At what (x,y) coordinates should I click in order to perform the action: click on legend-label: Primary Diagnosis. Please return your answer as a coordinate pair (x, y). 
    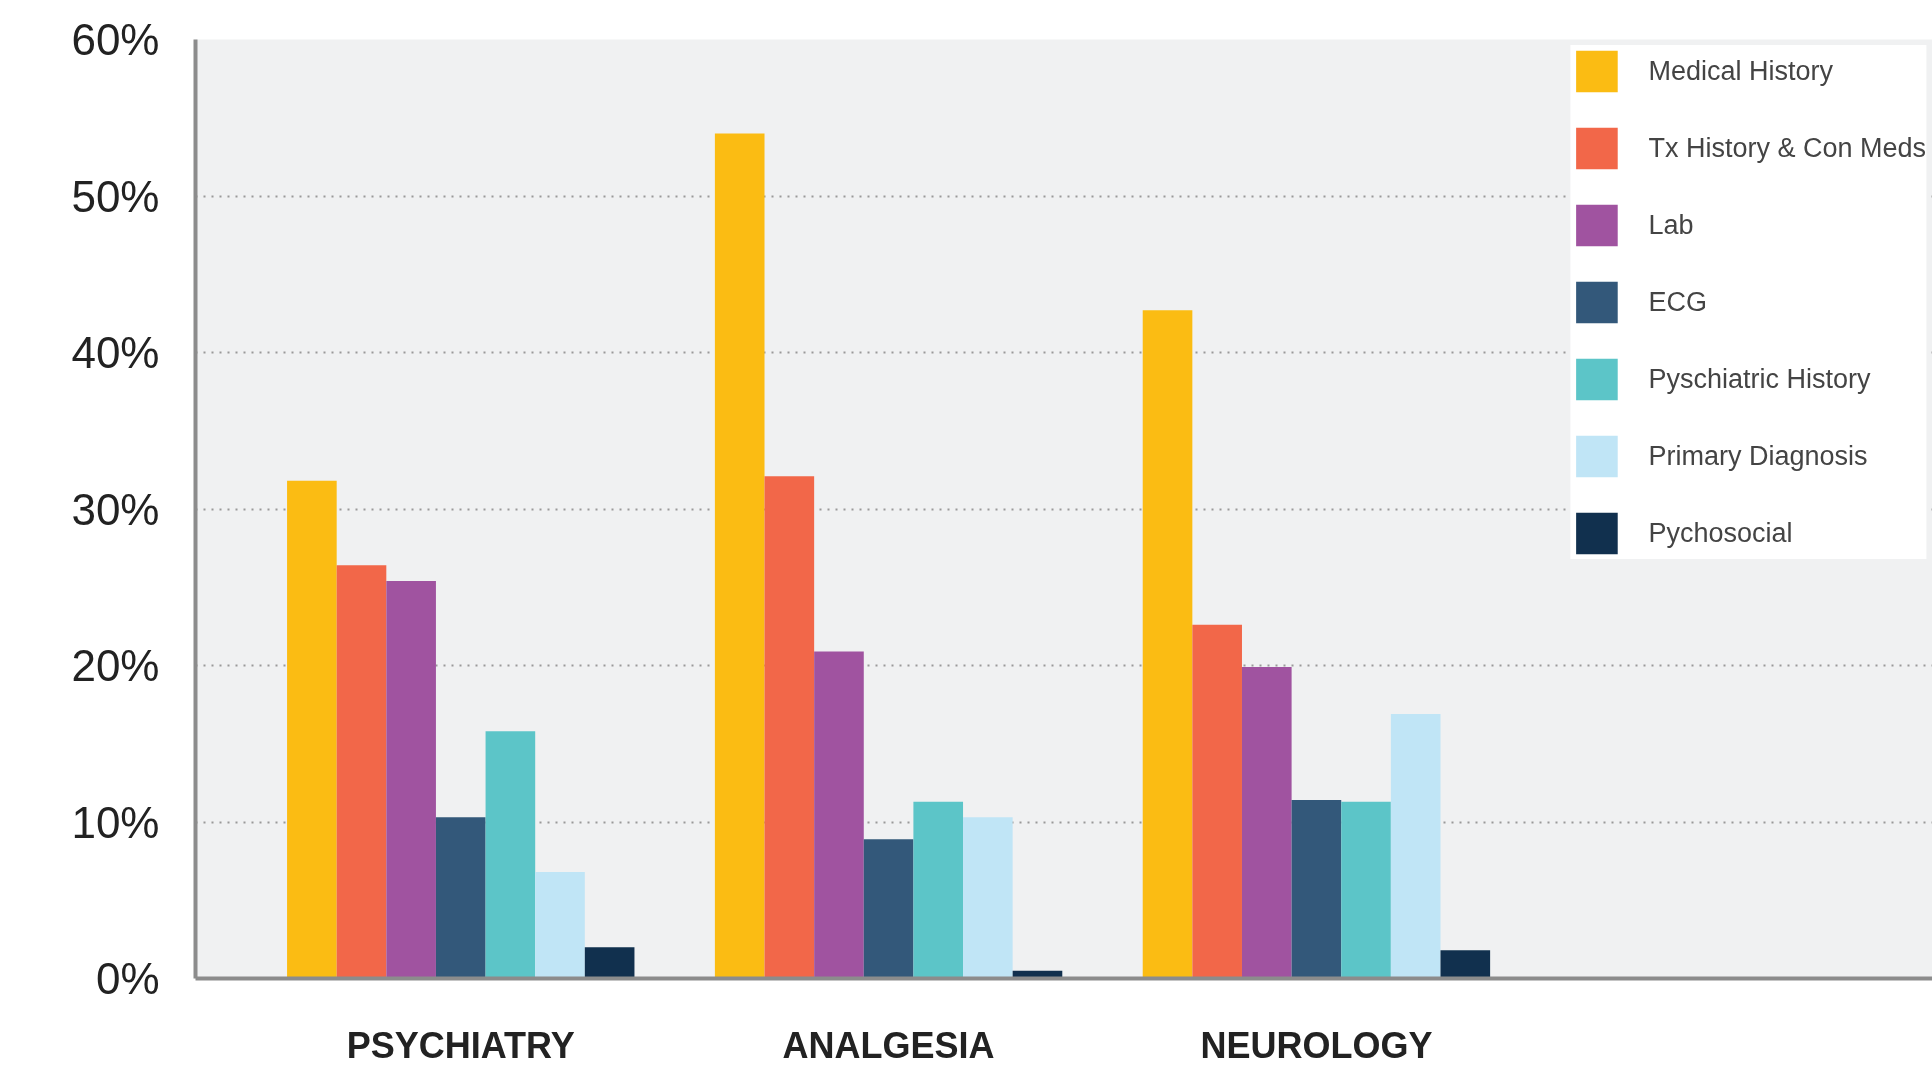
    Looking at the image, I should click on (1758, 456).